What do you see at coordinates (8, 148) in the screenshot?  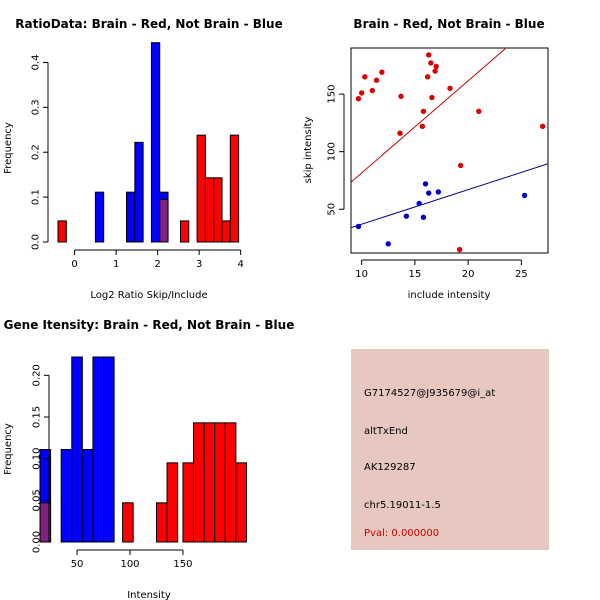 I see `ratio-histogram-ylabel: Frequency` at bounding box center [8, 148].